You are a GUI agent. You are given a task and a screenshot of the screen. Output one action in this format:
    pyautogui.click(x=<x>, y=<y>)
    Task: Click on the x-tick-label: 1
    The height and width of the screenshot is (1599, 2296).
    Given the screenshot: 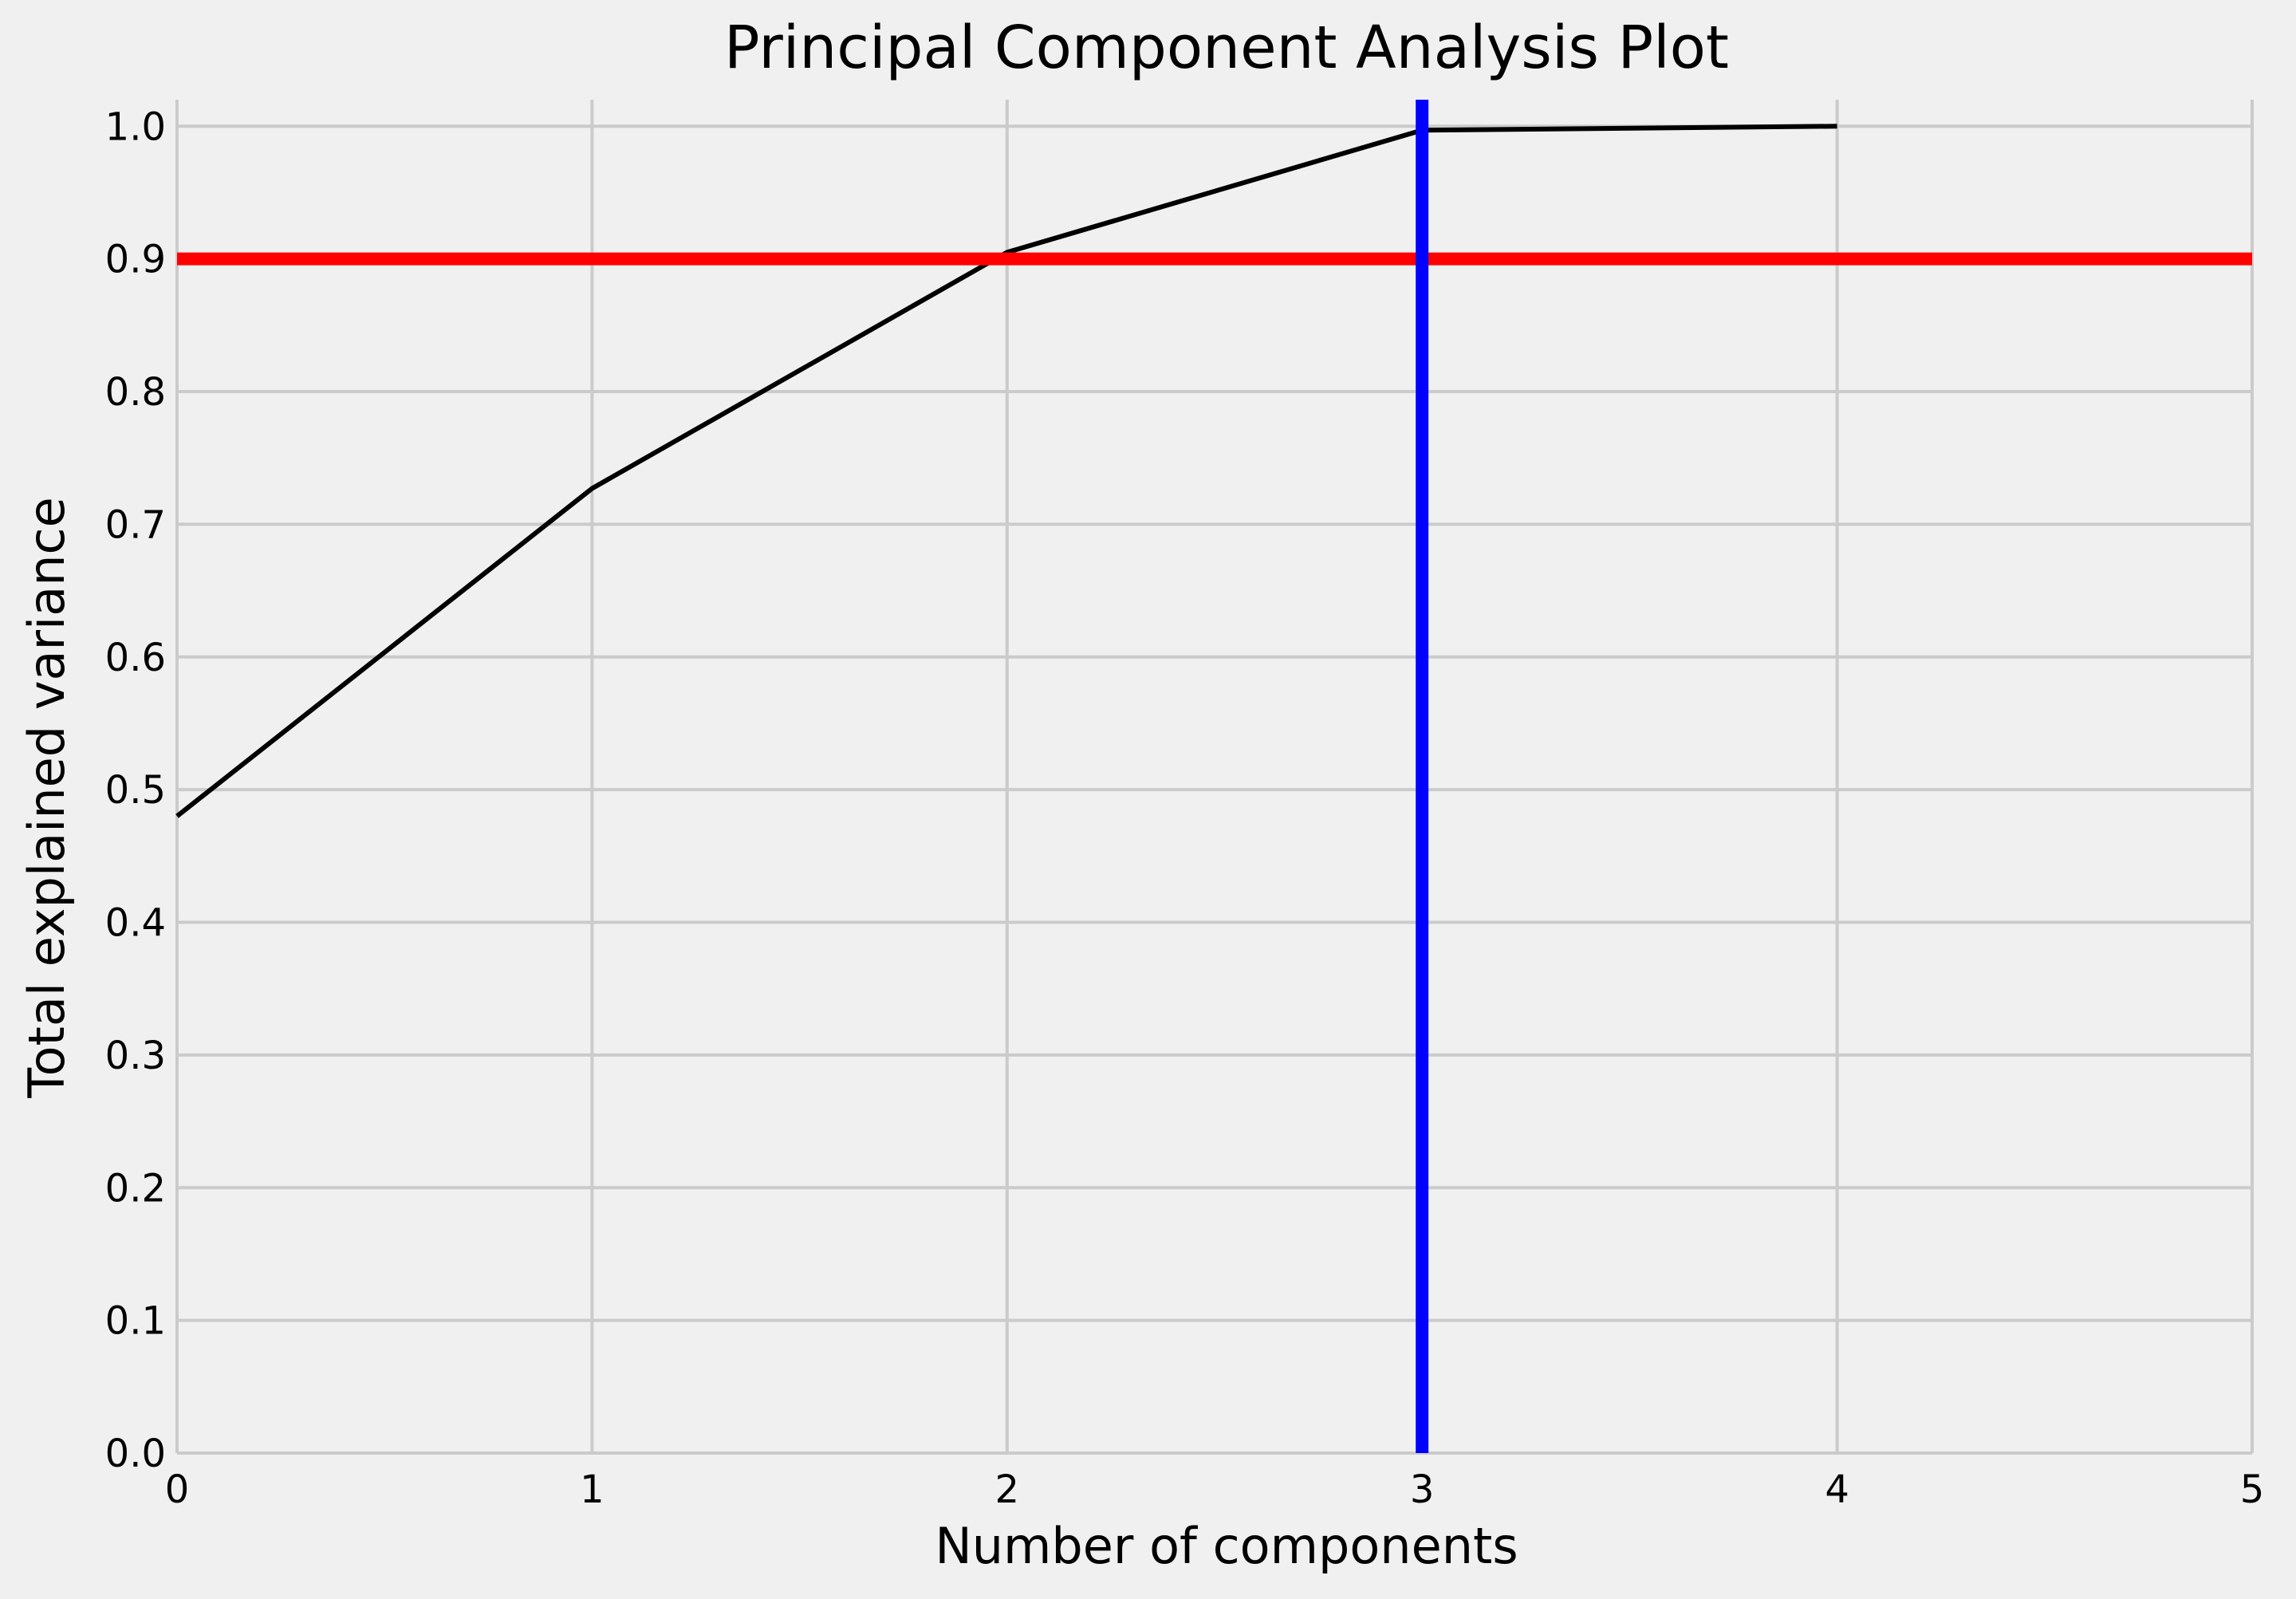 What is the action you would take?
    pyautogui.click(x=592, y=1489)
    